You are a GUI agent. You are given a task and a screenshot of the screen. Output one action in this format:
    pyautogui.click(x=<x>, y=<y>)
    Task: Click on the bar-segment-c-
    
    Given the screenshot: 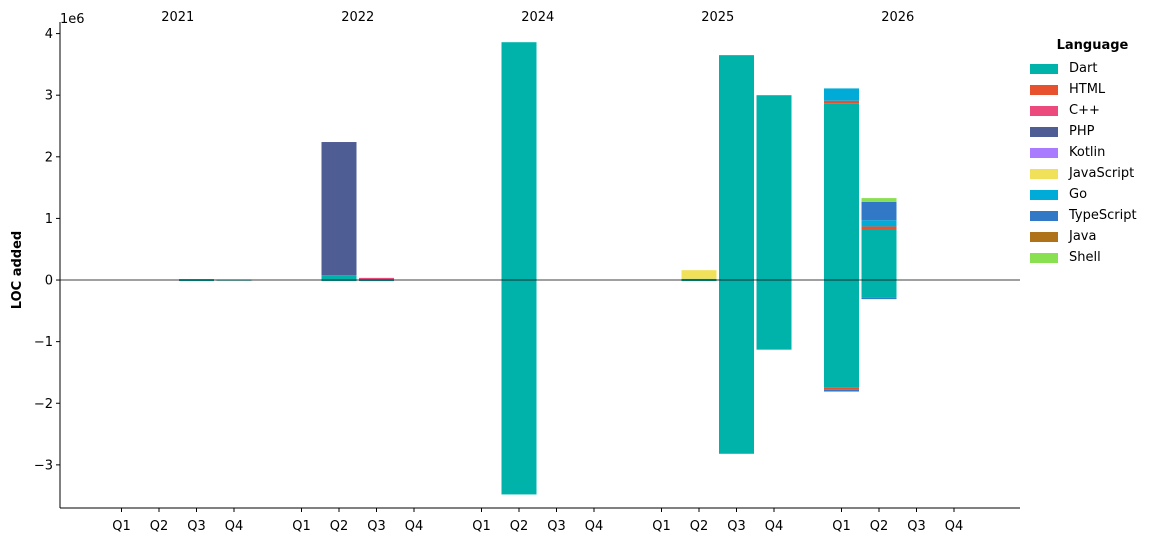 What is the action you would take?
    pyautogui.click(x=376, y=279)
    